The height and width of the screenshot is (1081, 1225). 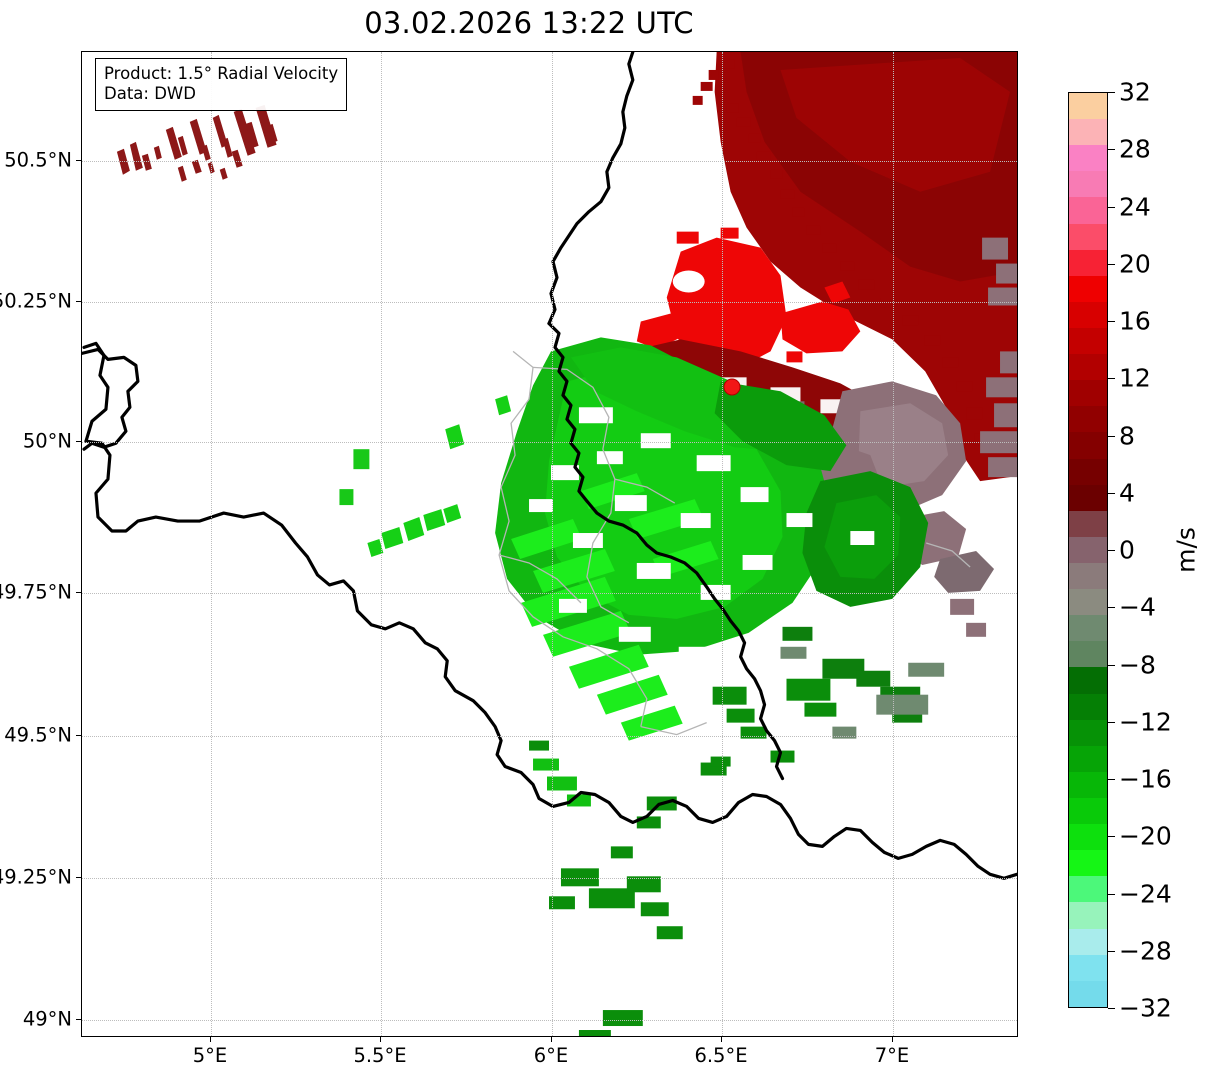 I want to click on y-tick-label: 49°N, so click(x=47, y=1019).